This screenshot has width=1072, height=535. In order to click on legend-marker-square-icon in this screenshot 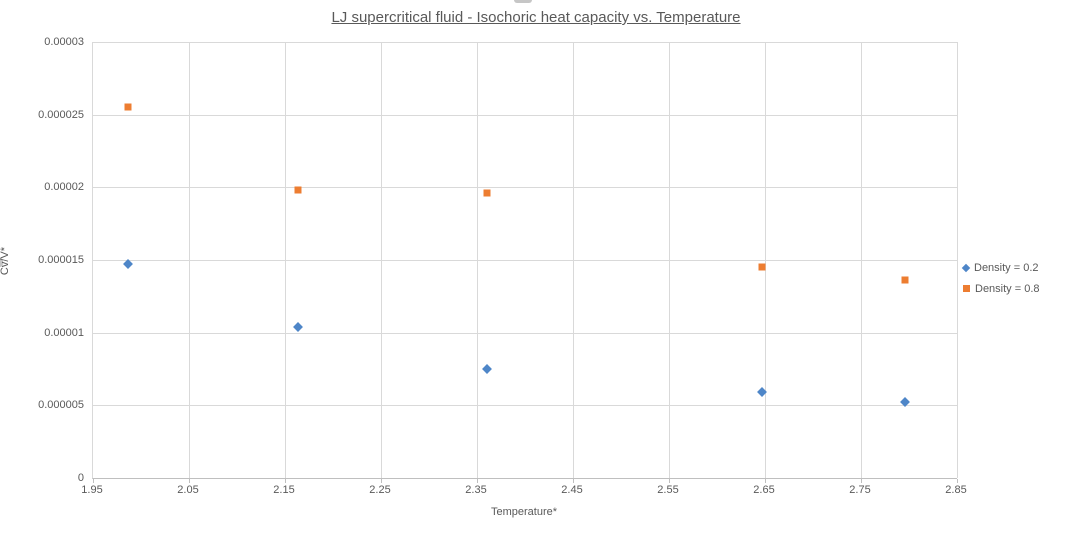, I will do `click(966, 288)`.